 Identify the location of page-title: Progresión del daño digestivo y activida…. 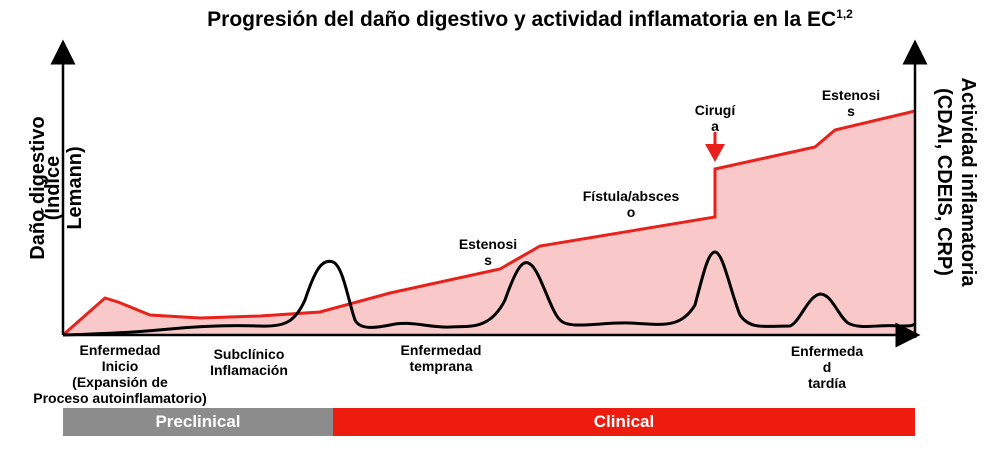
(530, 19).